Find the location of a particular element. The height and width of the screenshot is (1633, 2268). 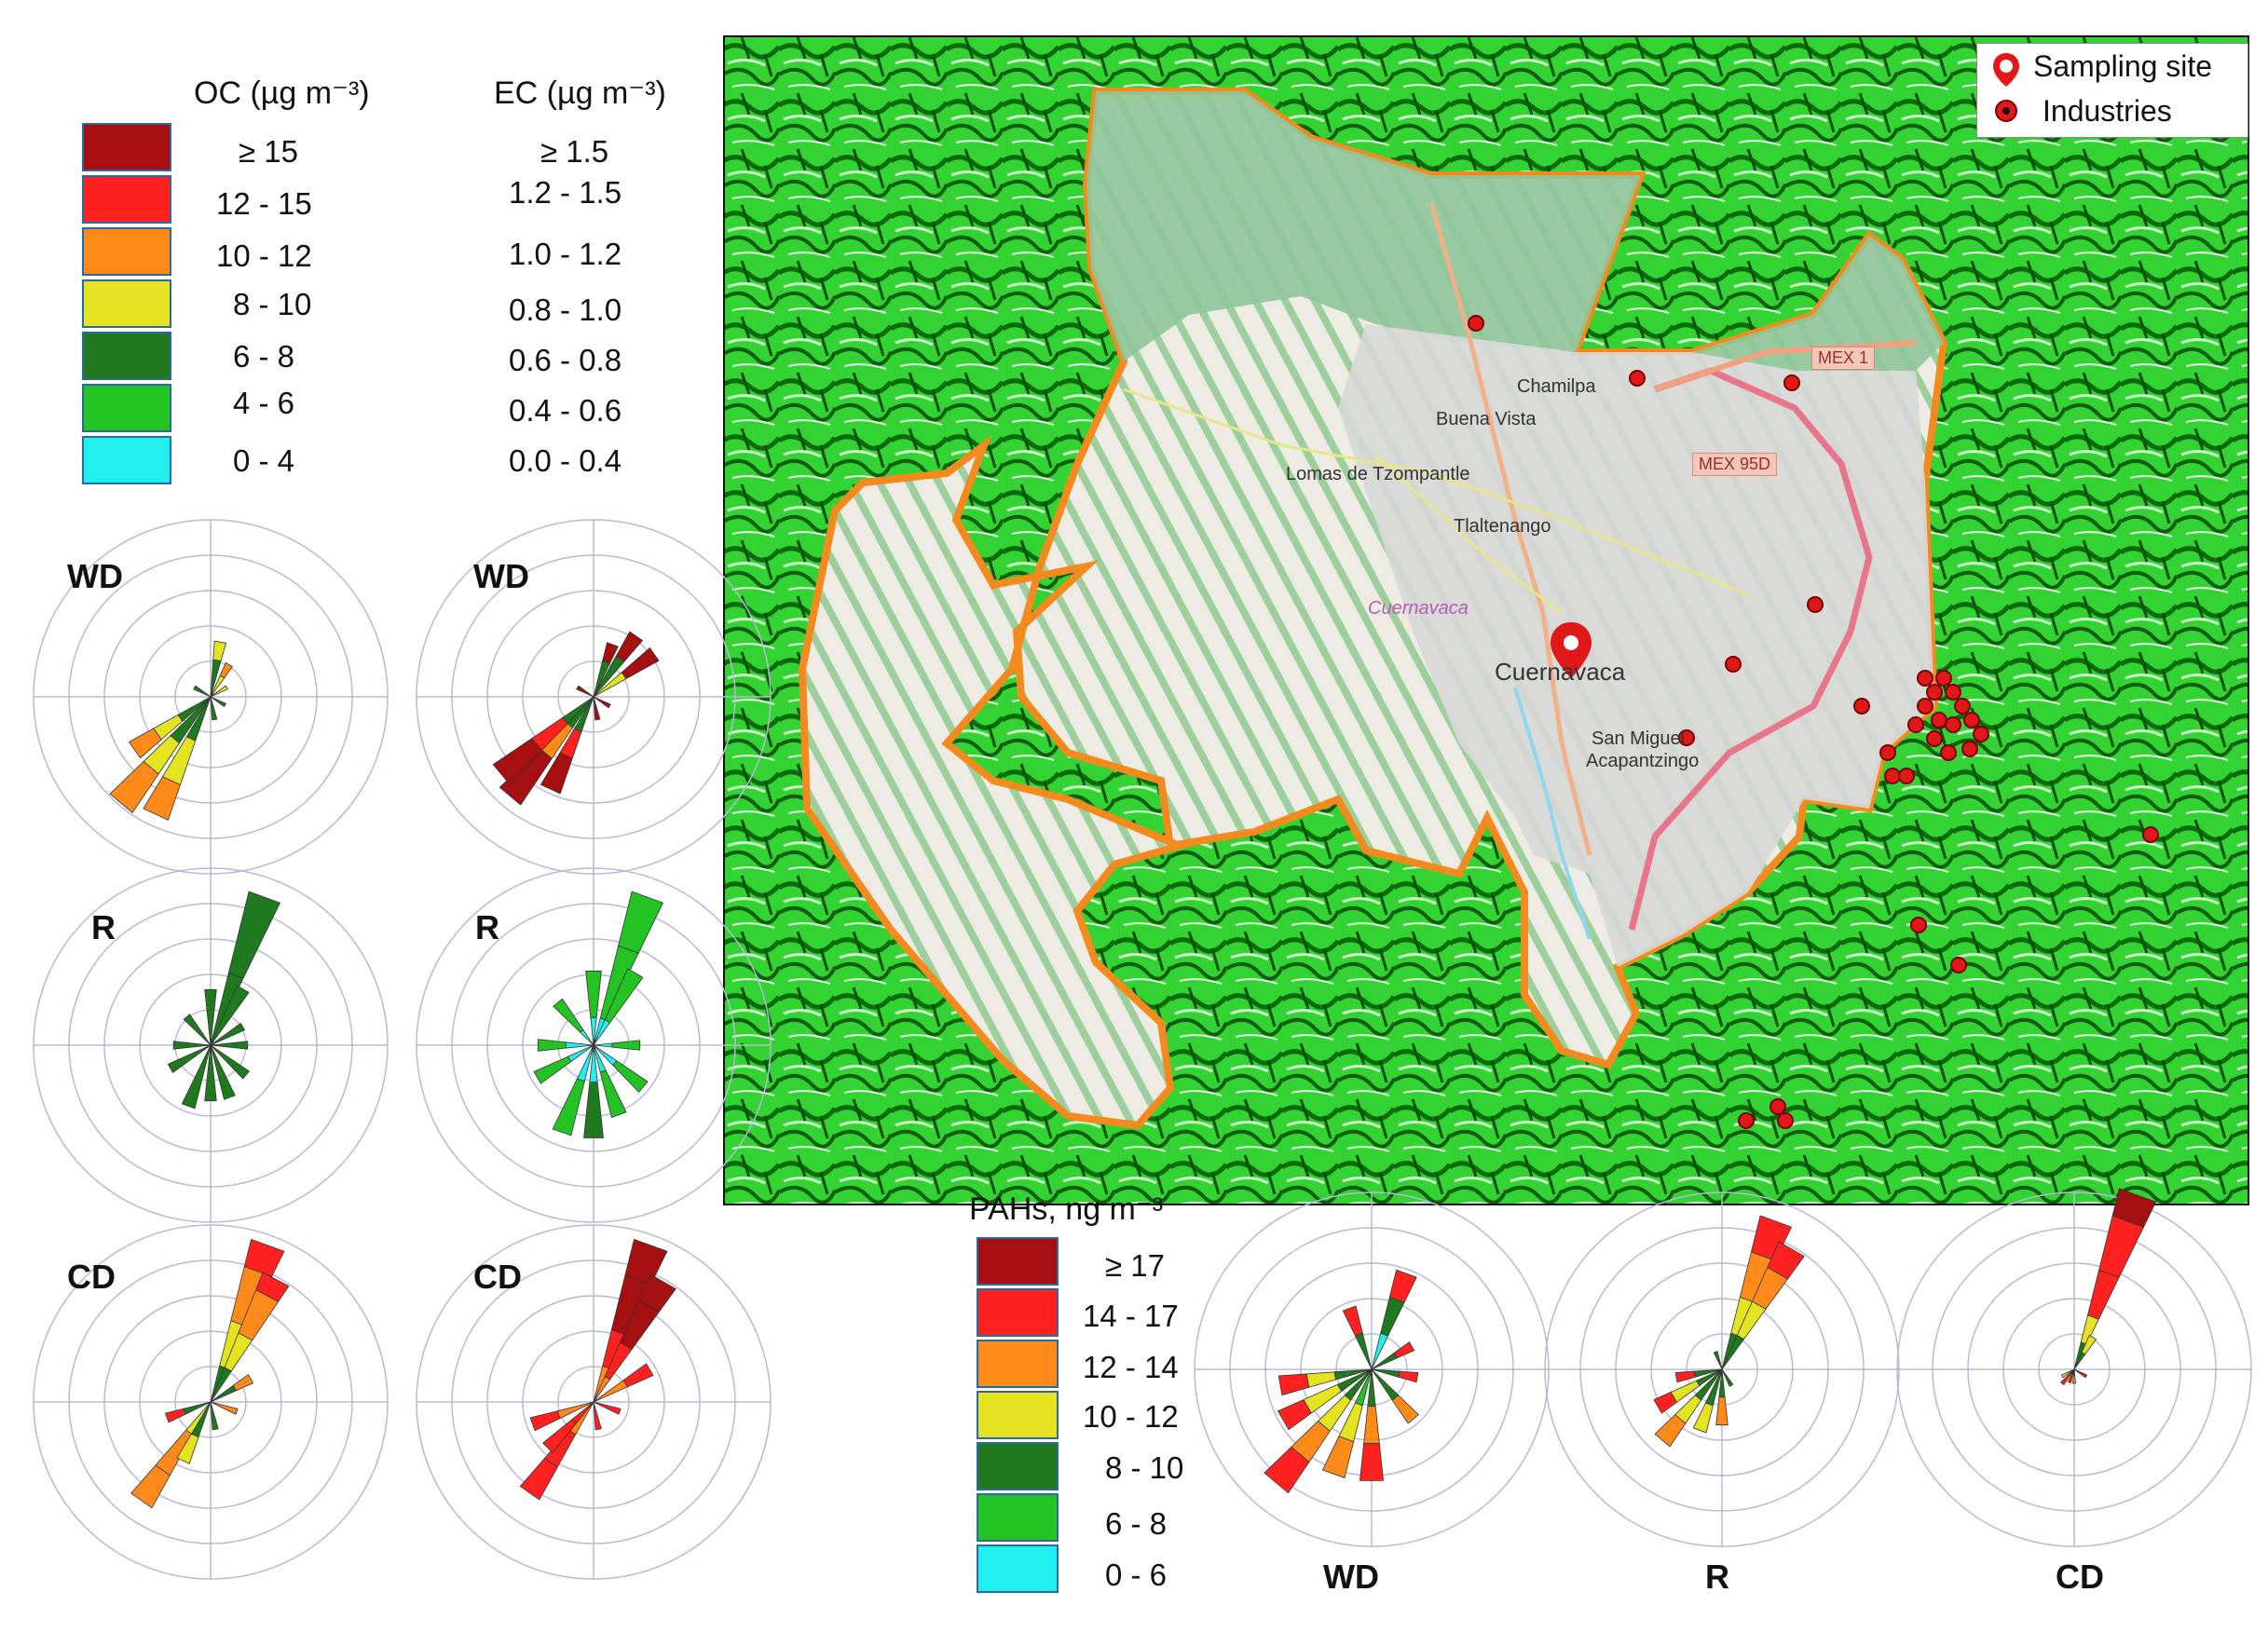

oc-label-6: 0 - 4 is located at coordinates (264, 460).